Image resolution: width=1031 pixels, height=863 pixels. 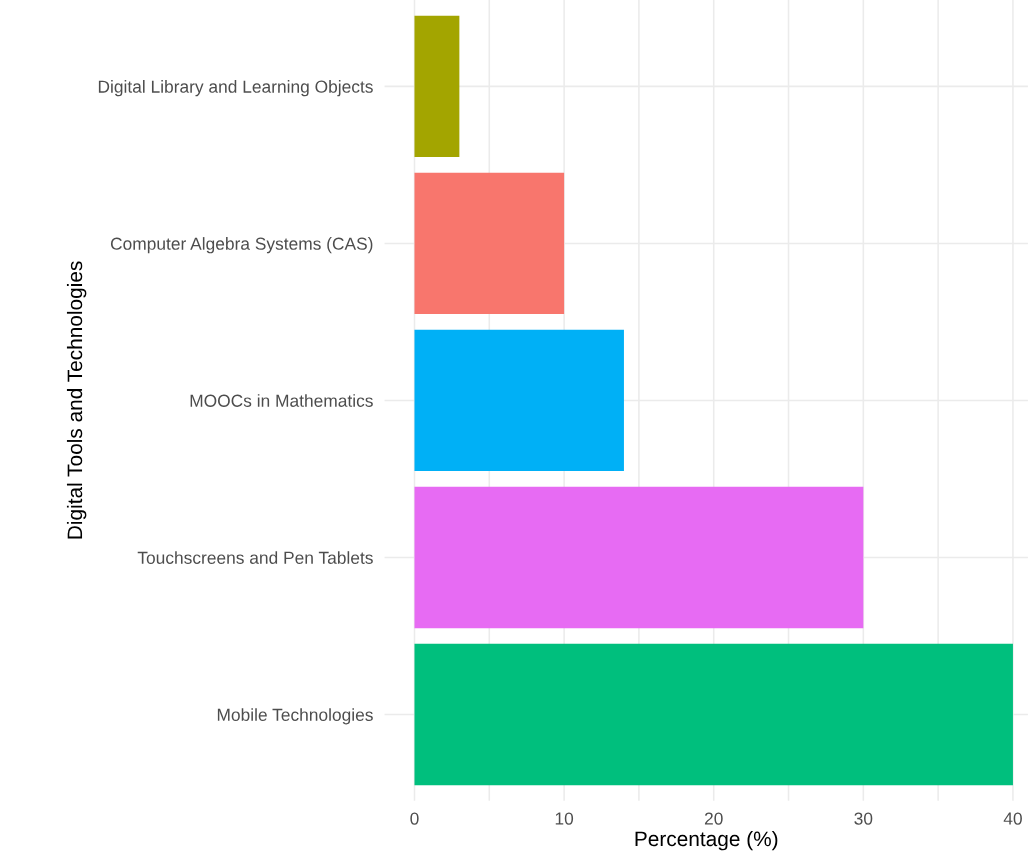 I want to click on y-tick-label: Computer Algebra Systems (CAS), so click(x=241, y=245).